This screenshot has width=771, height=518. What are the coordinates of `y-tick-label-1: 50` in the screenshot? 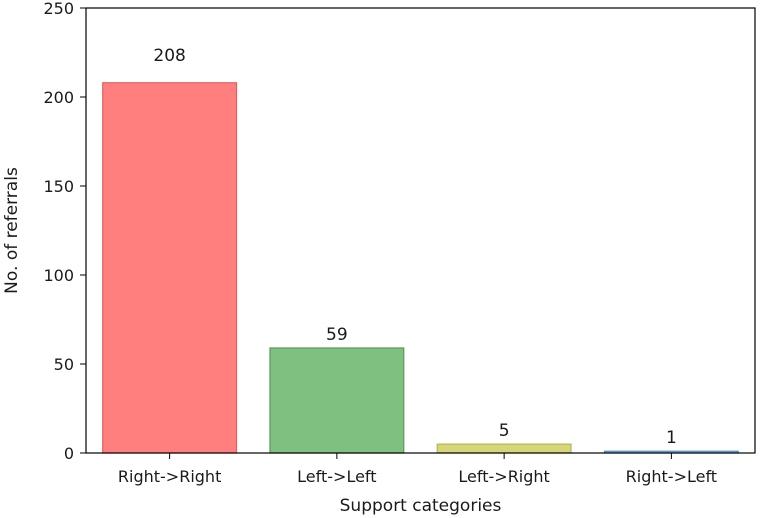 It's located at (64, 364).